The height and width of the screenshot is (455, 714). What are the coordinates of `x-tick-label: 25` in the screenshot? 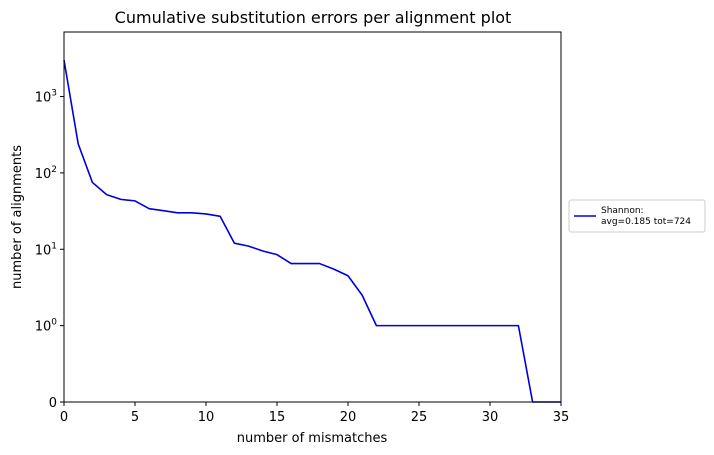 It's located at (419, 417).